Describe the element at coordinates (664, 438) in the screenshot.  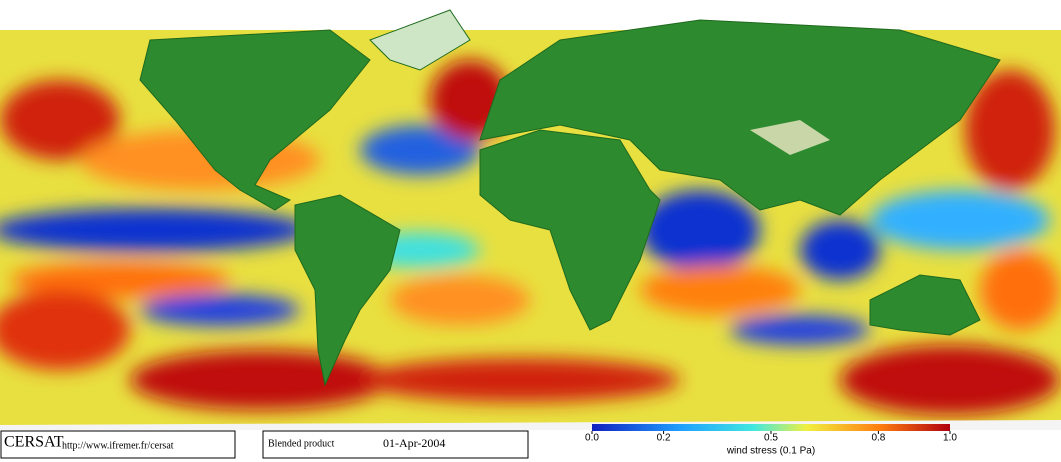
I see `colorbar-tick-label: 0.2` at that location.